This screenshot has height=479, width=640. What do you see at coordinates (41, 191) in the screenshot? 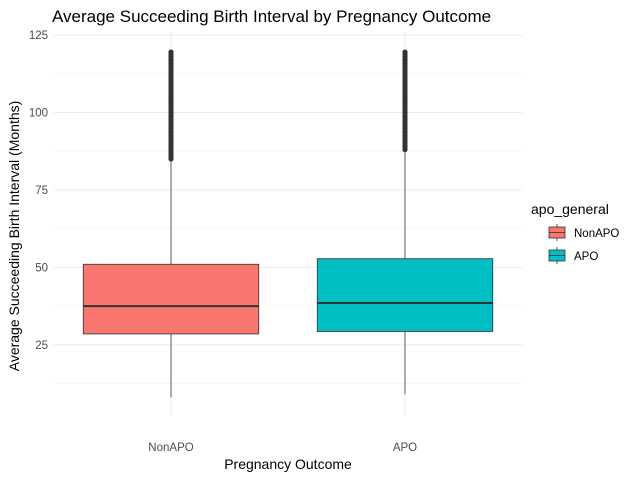
I see `y-tick-label: 75` at bounding box center [41, 191].